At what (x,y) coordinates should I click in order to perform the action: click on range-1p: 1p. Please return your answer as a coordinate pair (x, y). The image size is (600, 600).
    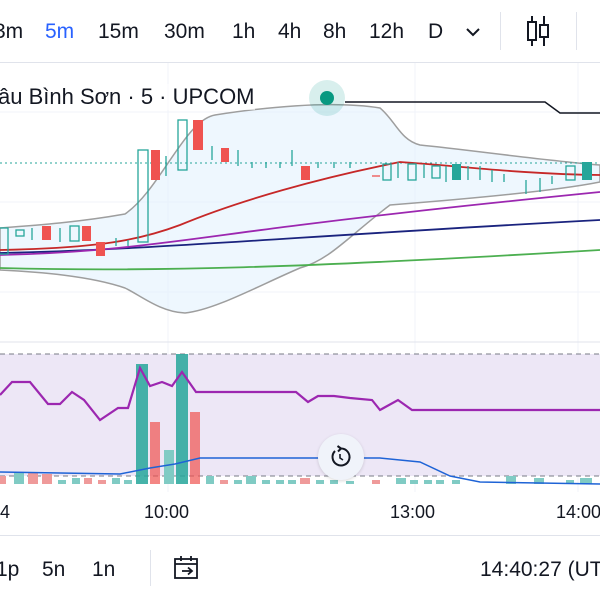
    Looking at the image, I should click on (10, 569).